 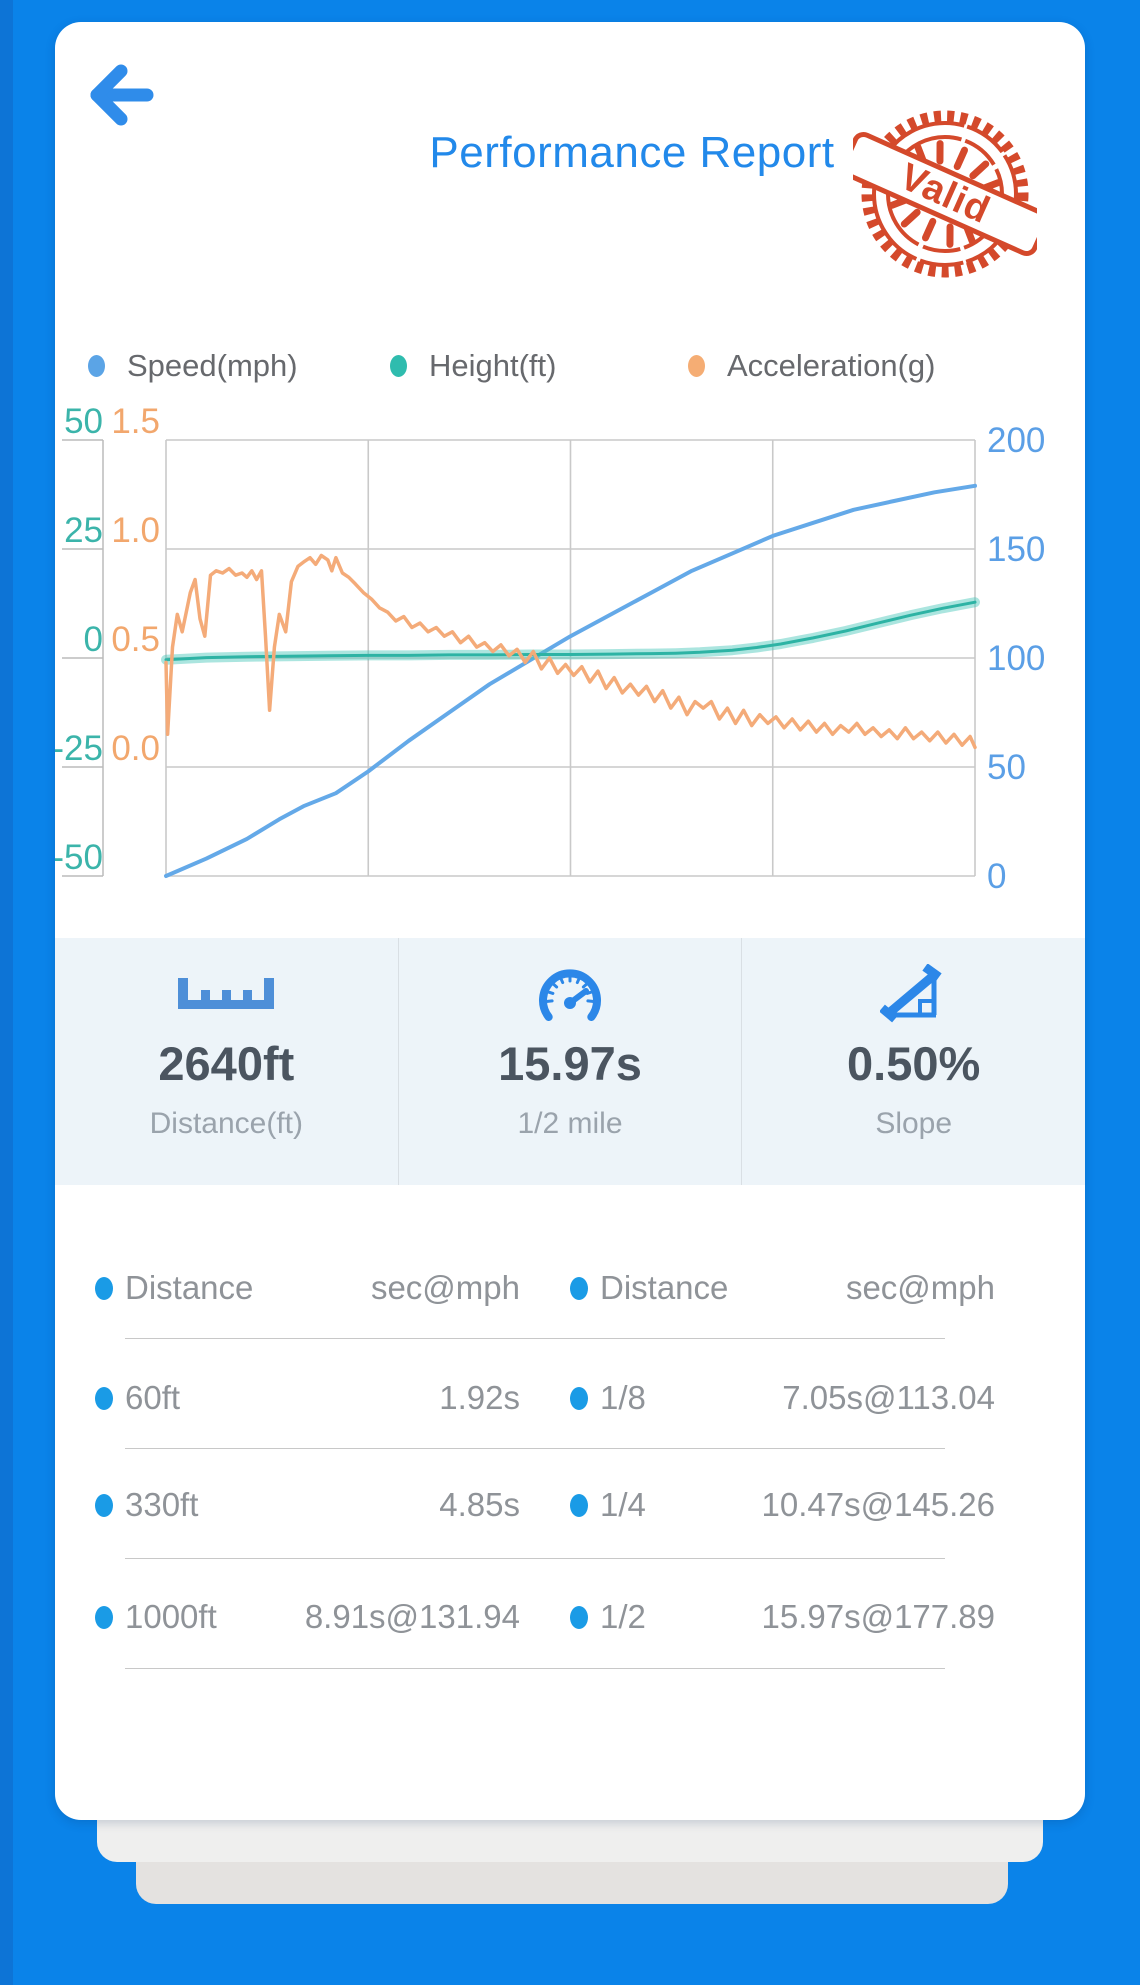 I want to click on row-time: 15.97s@177.89, so click(x=878, y=1616).